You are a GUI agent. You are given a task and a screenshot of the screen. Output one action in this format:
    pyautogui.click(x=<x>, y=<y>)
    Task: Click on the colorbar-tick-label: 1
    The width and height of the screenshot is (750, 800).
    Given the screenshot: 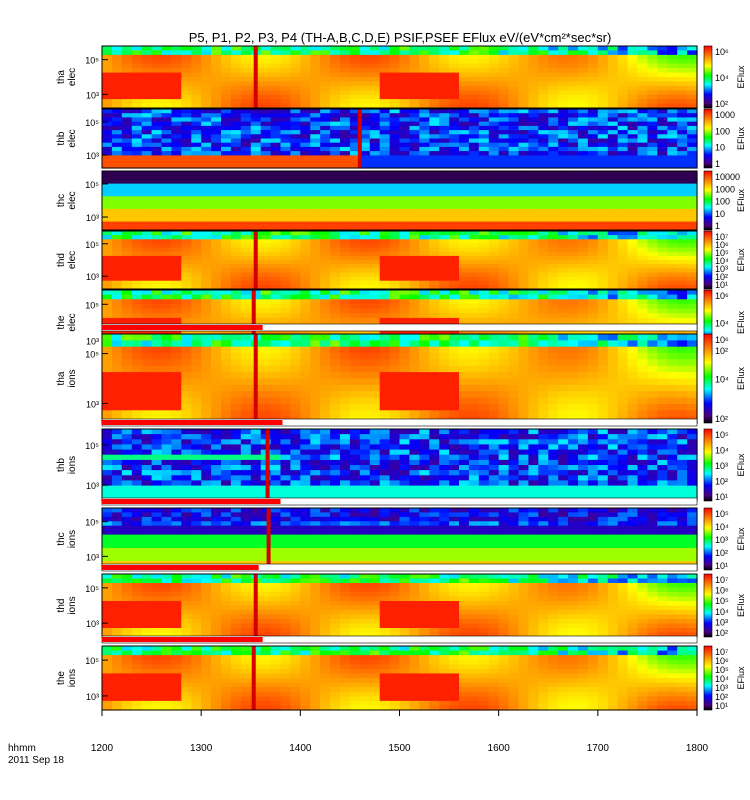 What is the action you would take?
    pyautogui.click(x=717, y=226)
    